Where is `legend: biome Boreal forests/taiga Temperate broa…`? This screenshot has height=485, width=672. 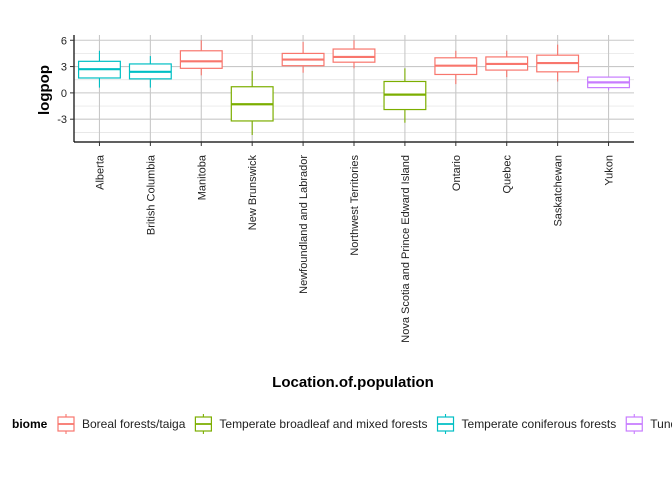 legend: biome Boreal forests/taiga Temperate broa… is located at coordinates (342, 424).